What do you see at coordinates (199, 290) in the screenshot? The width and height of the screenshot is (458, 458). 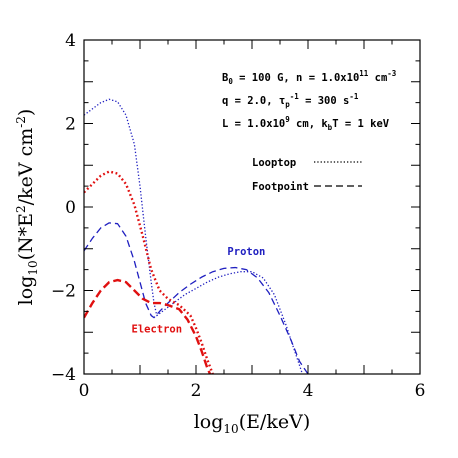 I see `series-labels: Proton Electron` at bounding box center [199, 290].